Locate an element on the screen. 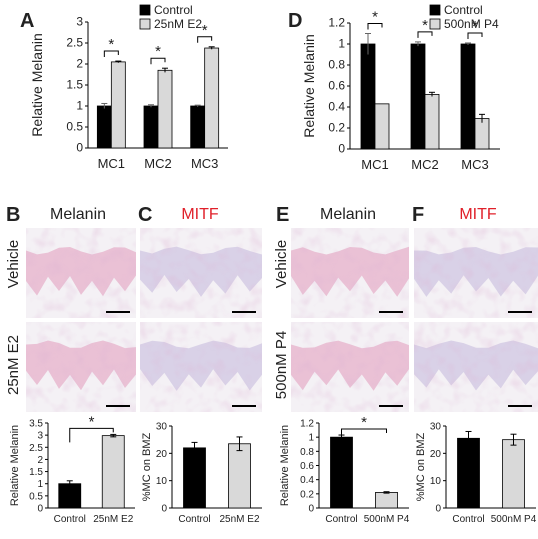  panel-letter-c: C is located at coordinates (145, 215).